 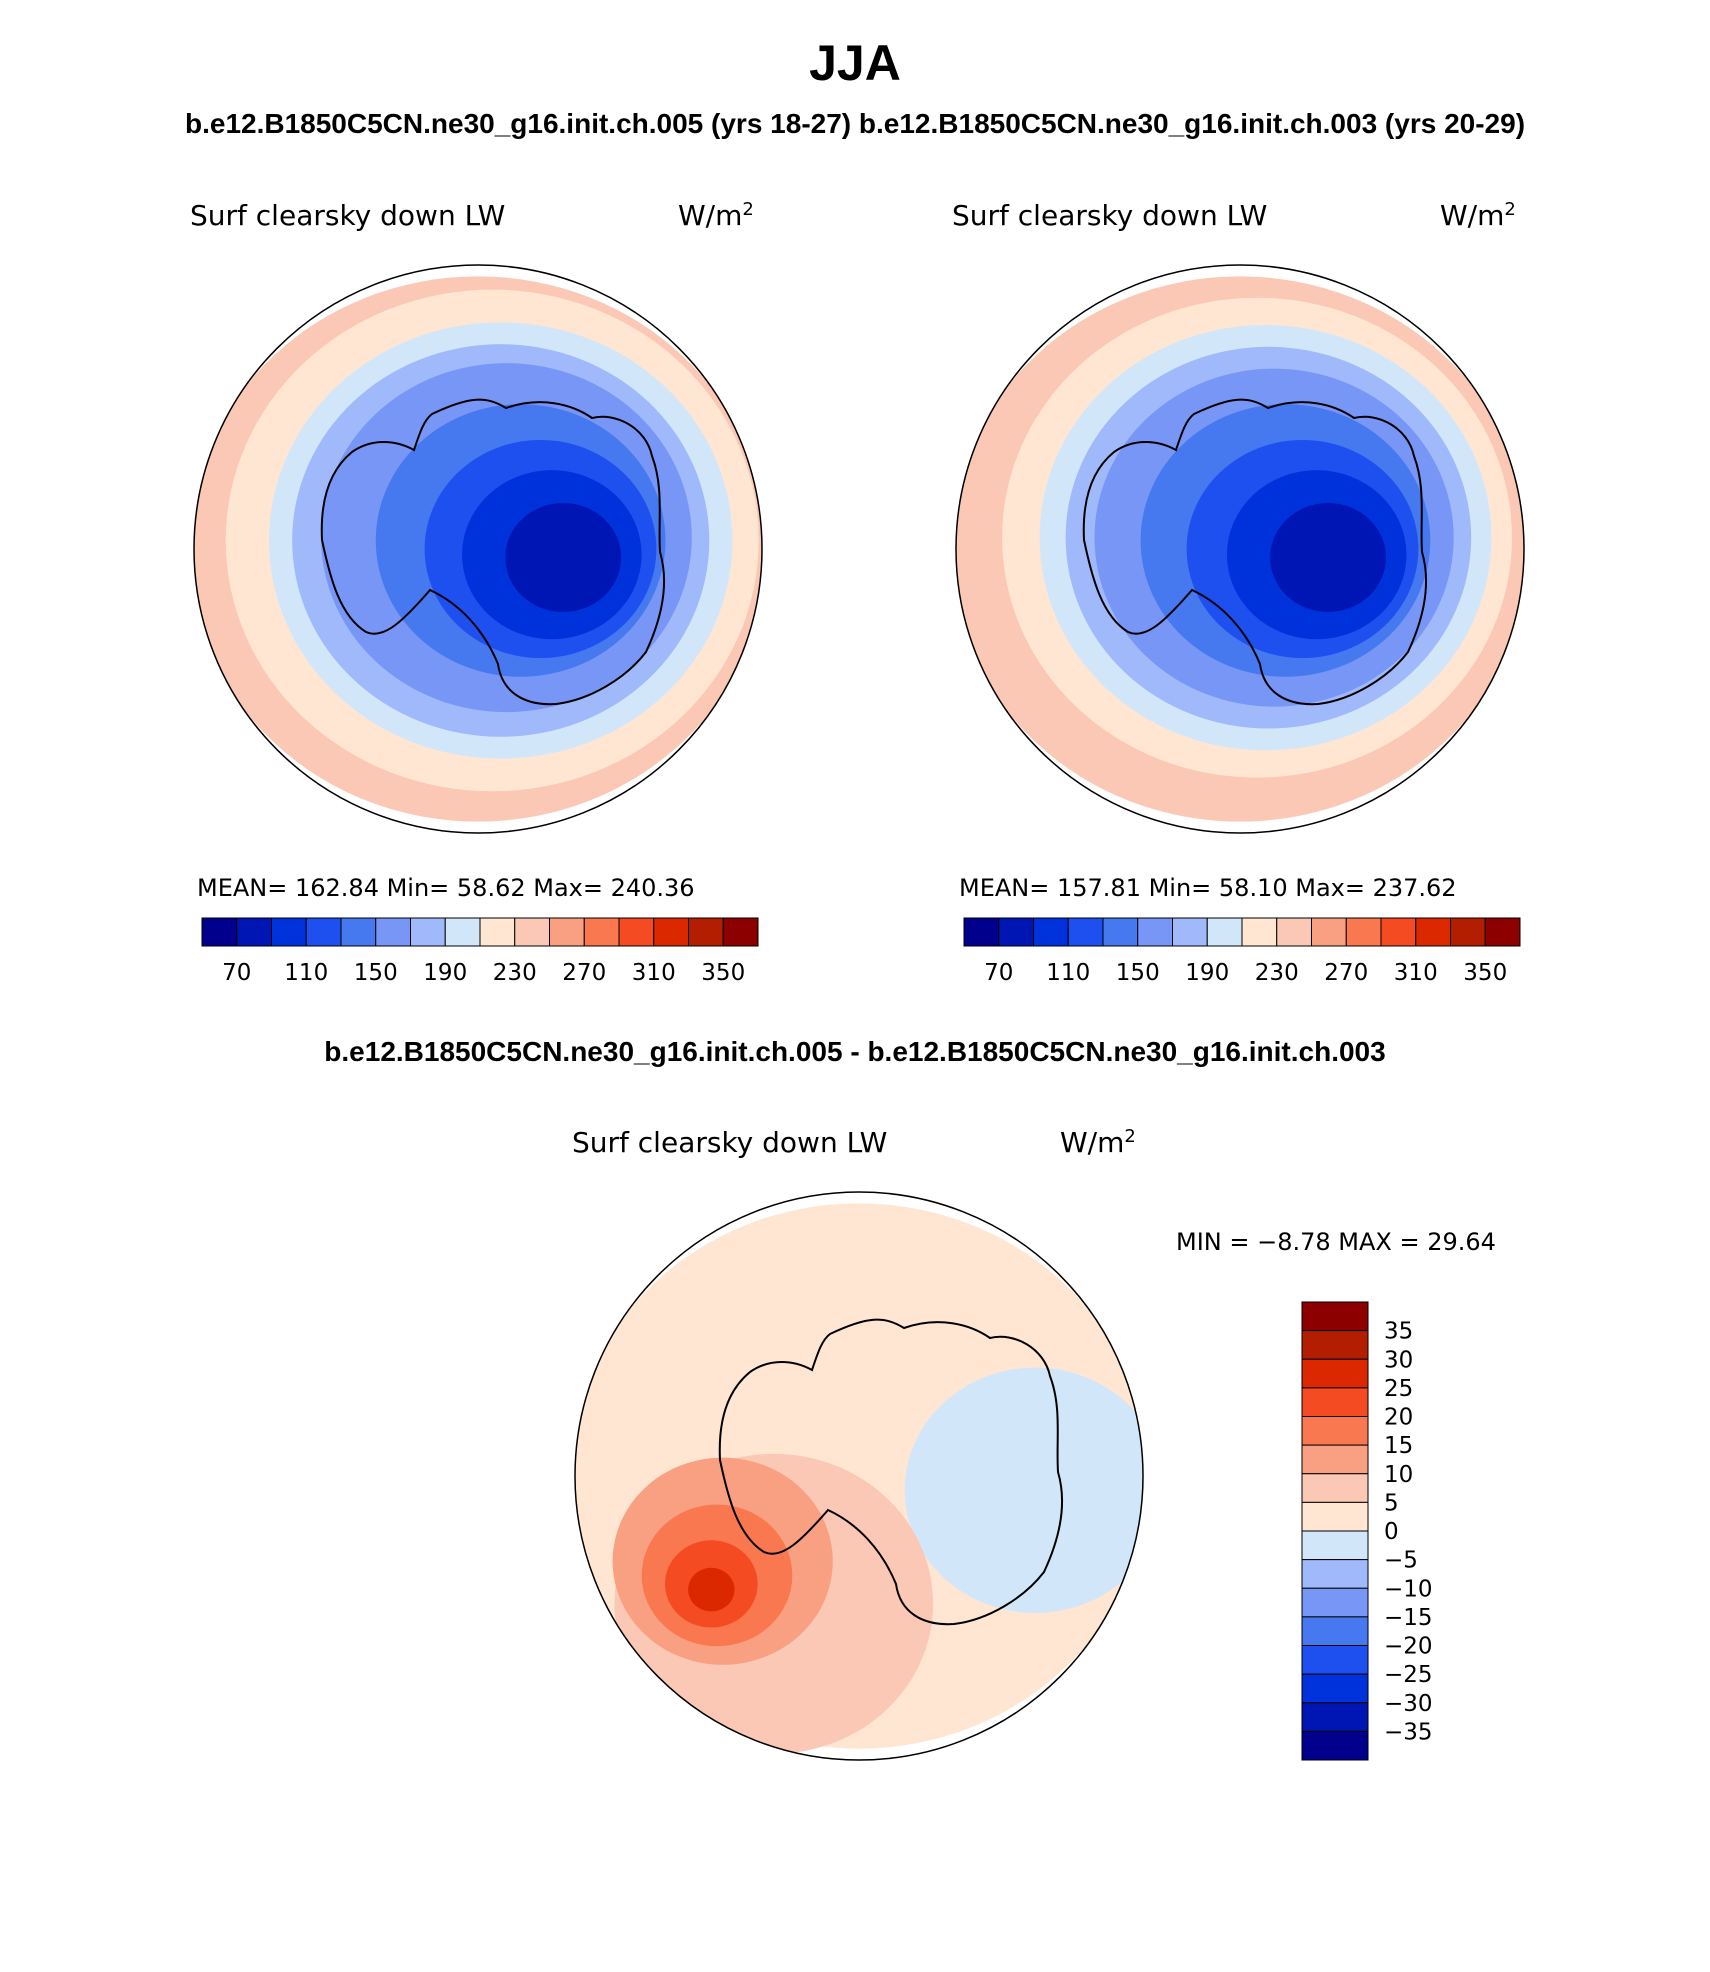 I want to click on colorbar-tick-label: −10, so click(x=1408, y=1589).